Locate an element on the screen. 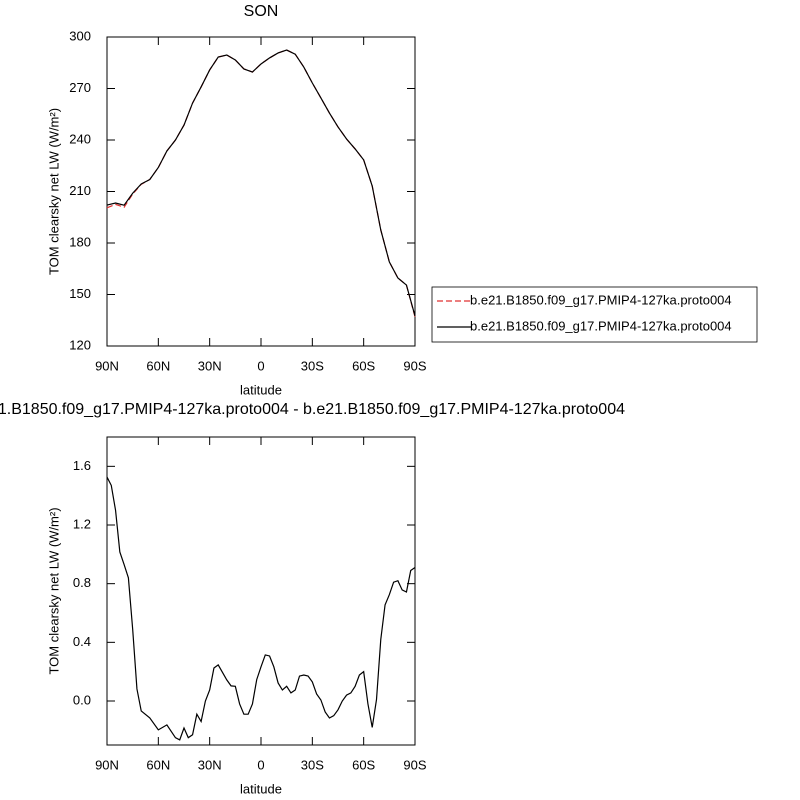 This screenshot has height=800, width=800. y-tick-label: 300 is located at coordinates (80, 35).